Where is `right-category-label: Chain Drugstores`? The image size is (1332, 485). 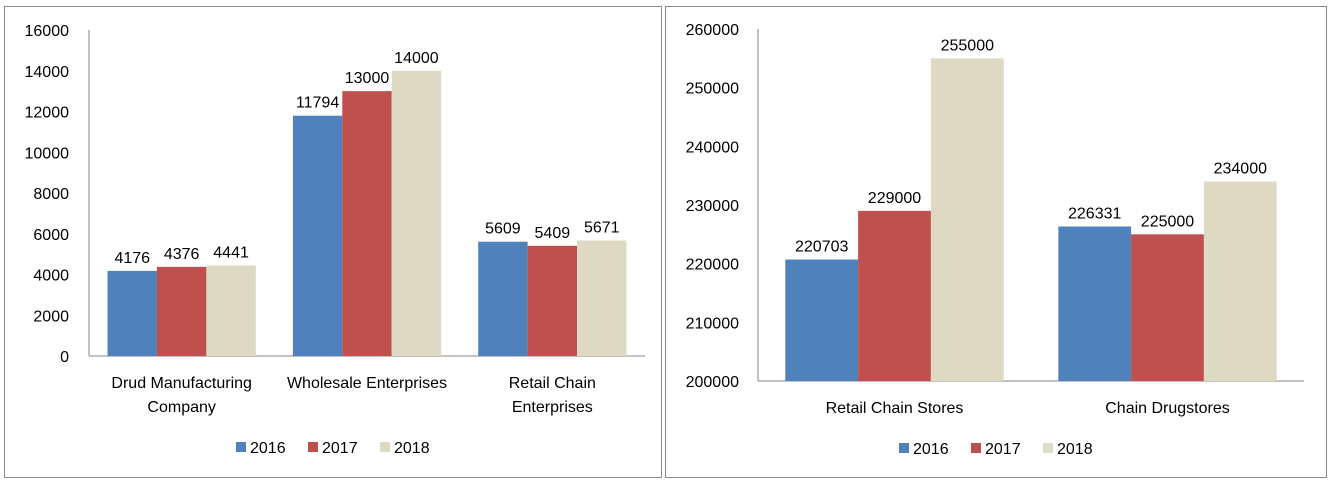
right-category-label: Chain Drugstores is located at coordinates (1167, 408).